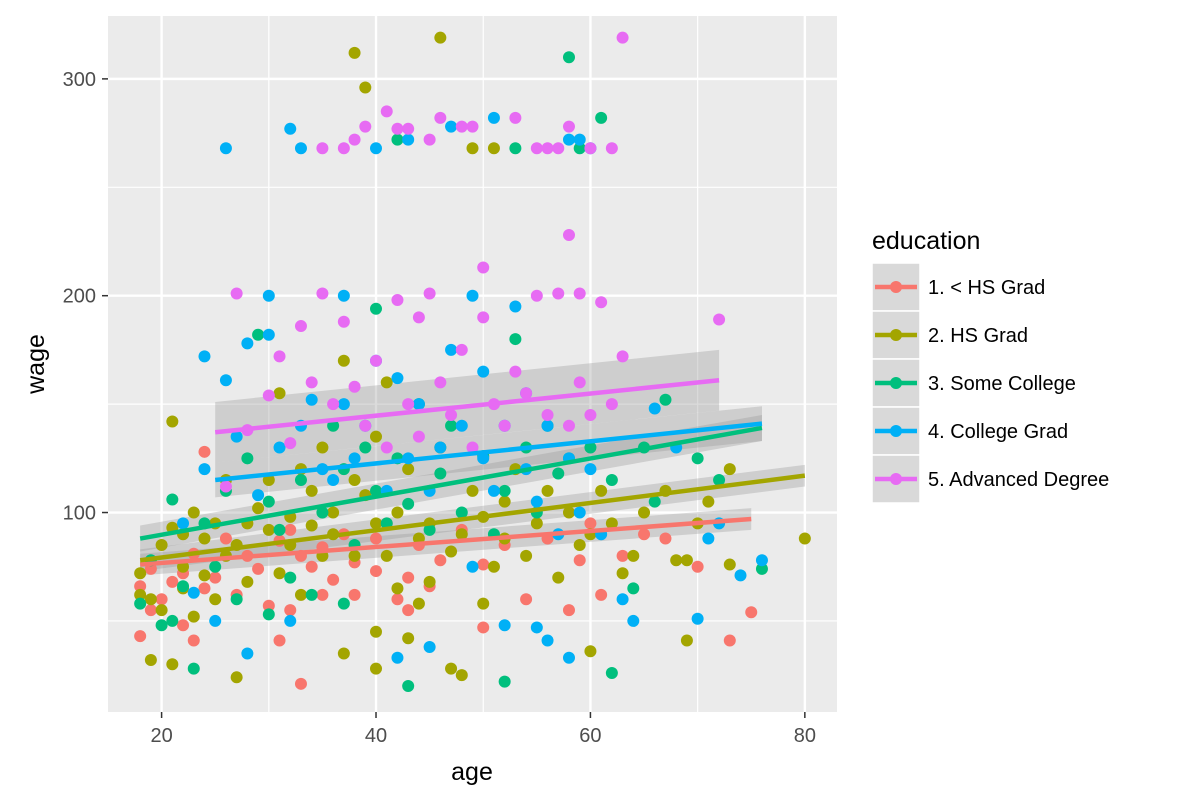  Describe the element at coordinates (986, 288) in the screenshot. I see `legend-item-label: 1. < HS Grad` at that location.